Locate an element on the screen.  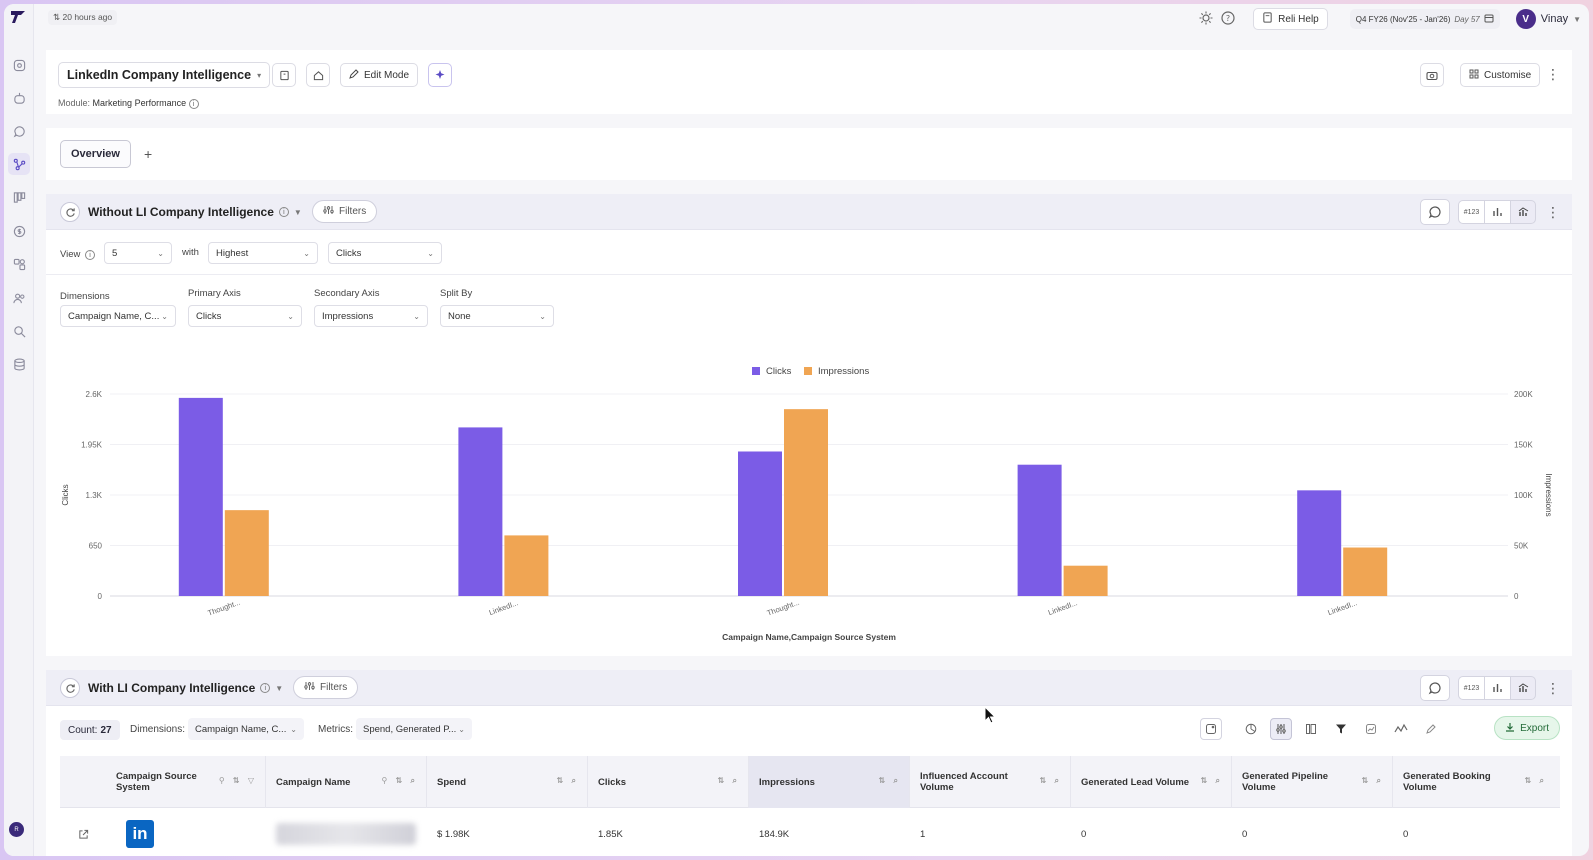
app-logo-icon is located at coordinates (18, 18).